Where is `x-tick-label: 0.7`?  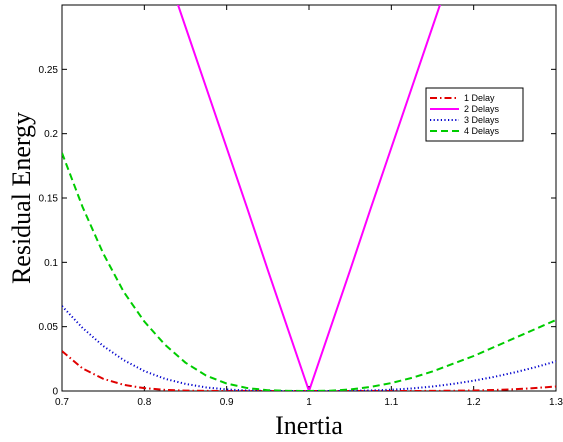 x-tick-label: 0.7 is located at coordinates (62, 402).